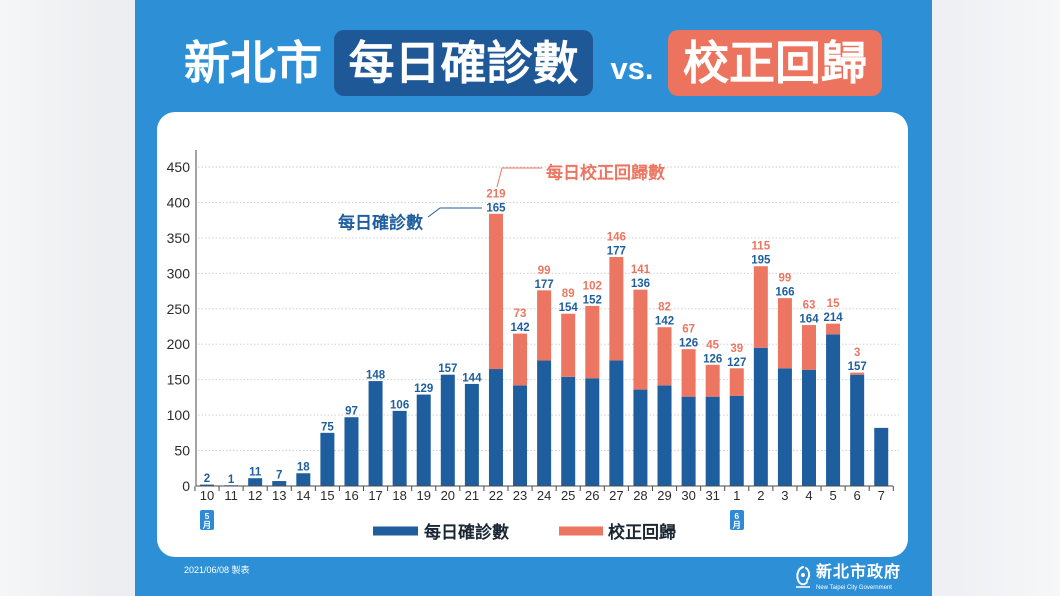  What do you see at coordinates (179, 344) in the screenshot?
I see `y-tick-label: 200` at bounding box center [179, 344].